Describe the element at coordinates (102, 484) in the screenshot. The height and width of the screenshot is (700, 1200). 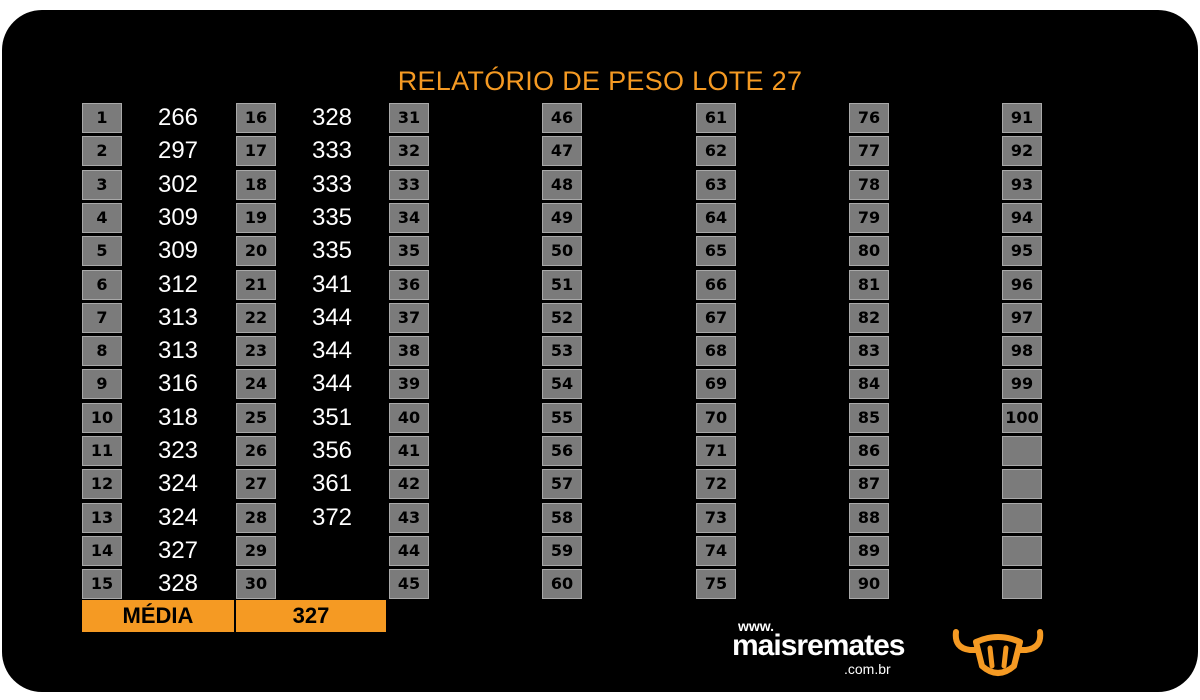
I see `lot-number-cell: 12` at that location.